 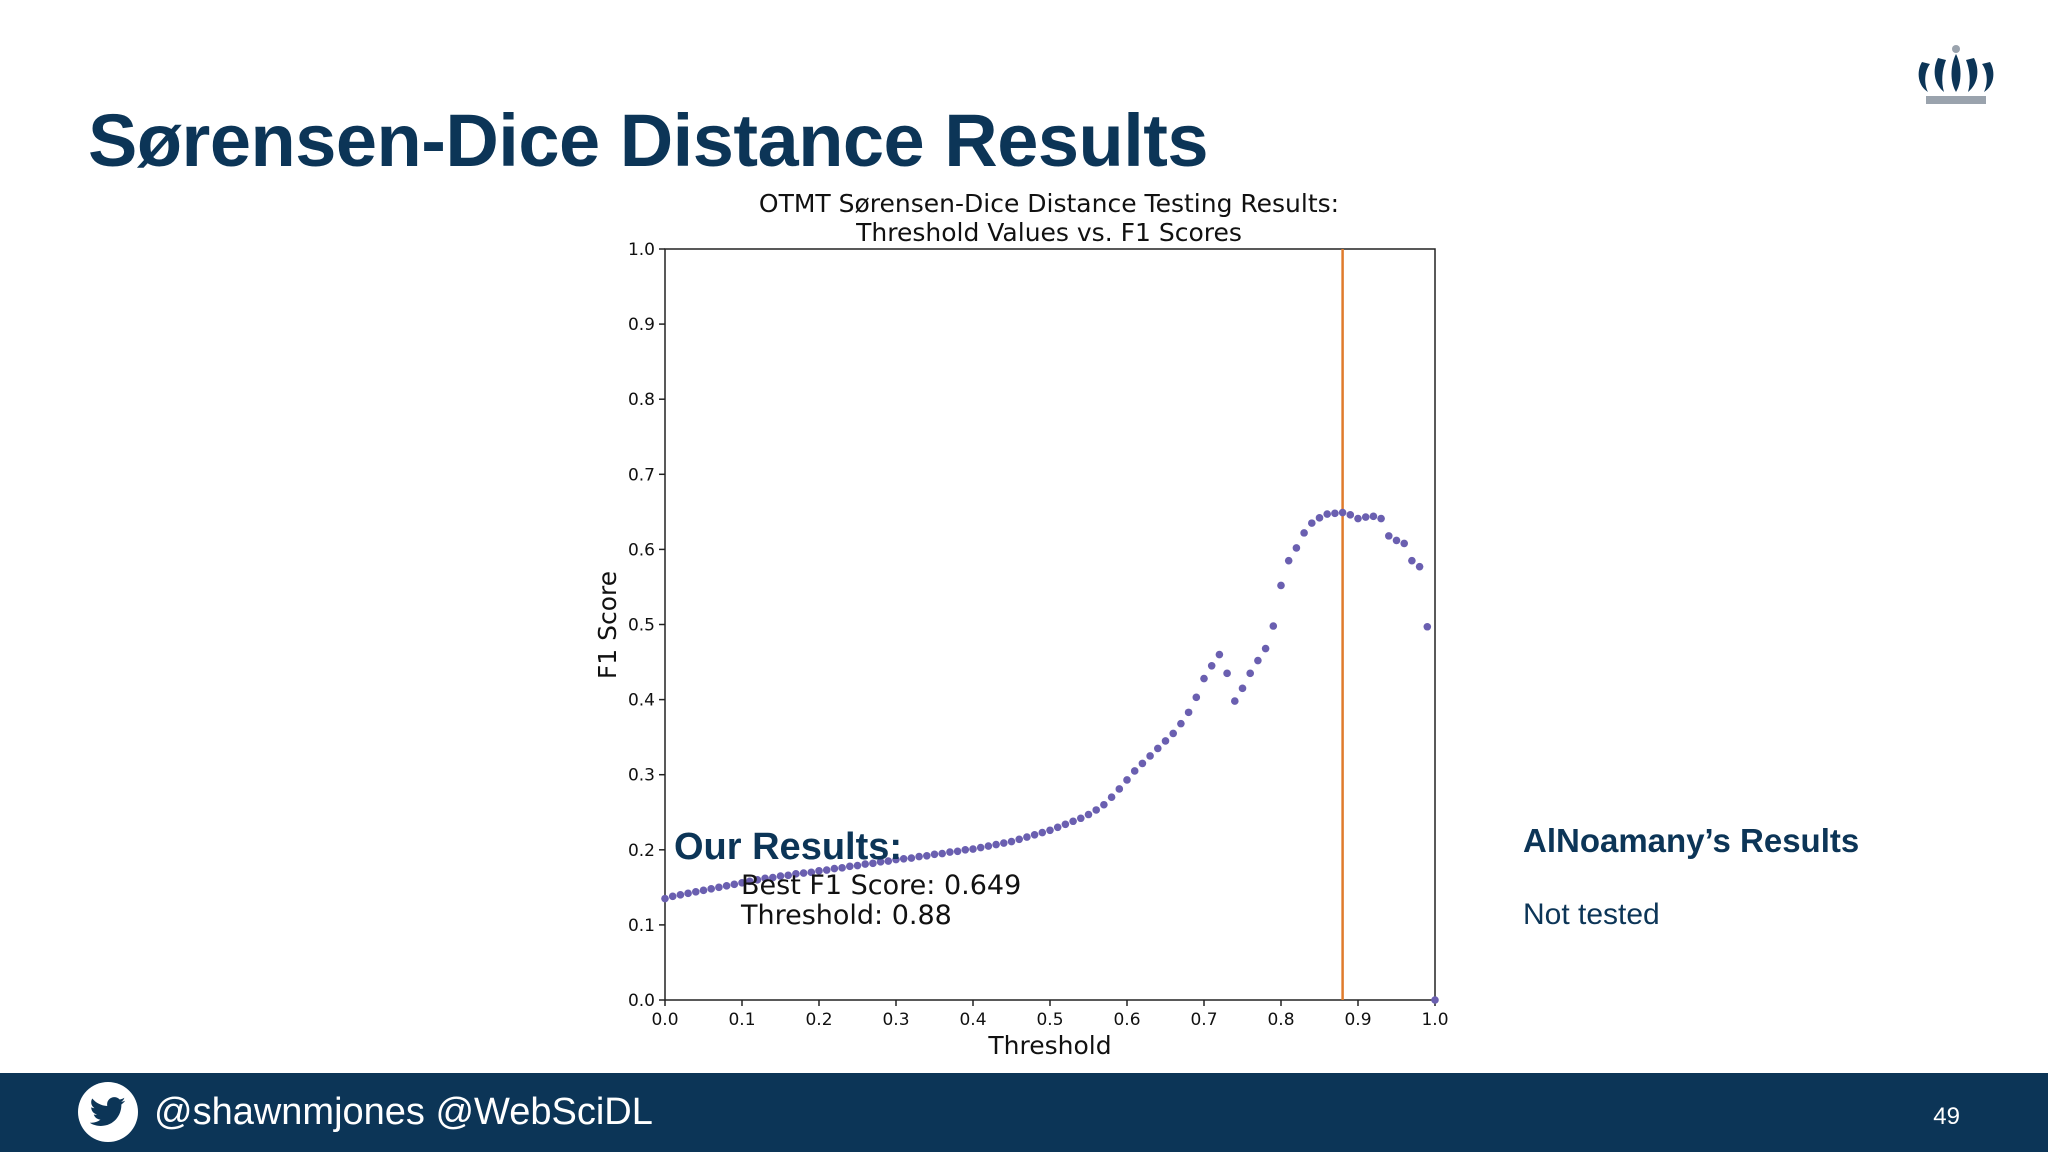 I want to click on y-tick-label: 0.5, so click(x=641, y=626).